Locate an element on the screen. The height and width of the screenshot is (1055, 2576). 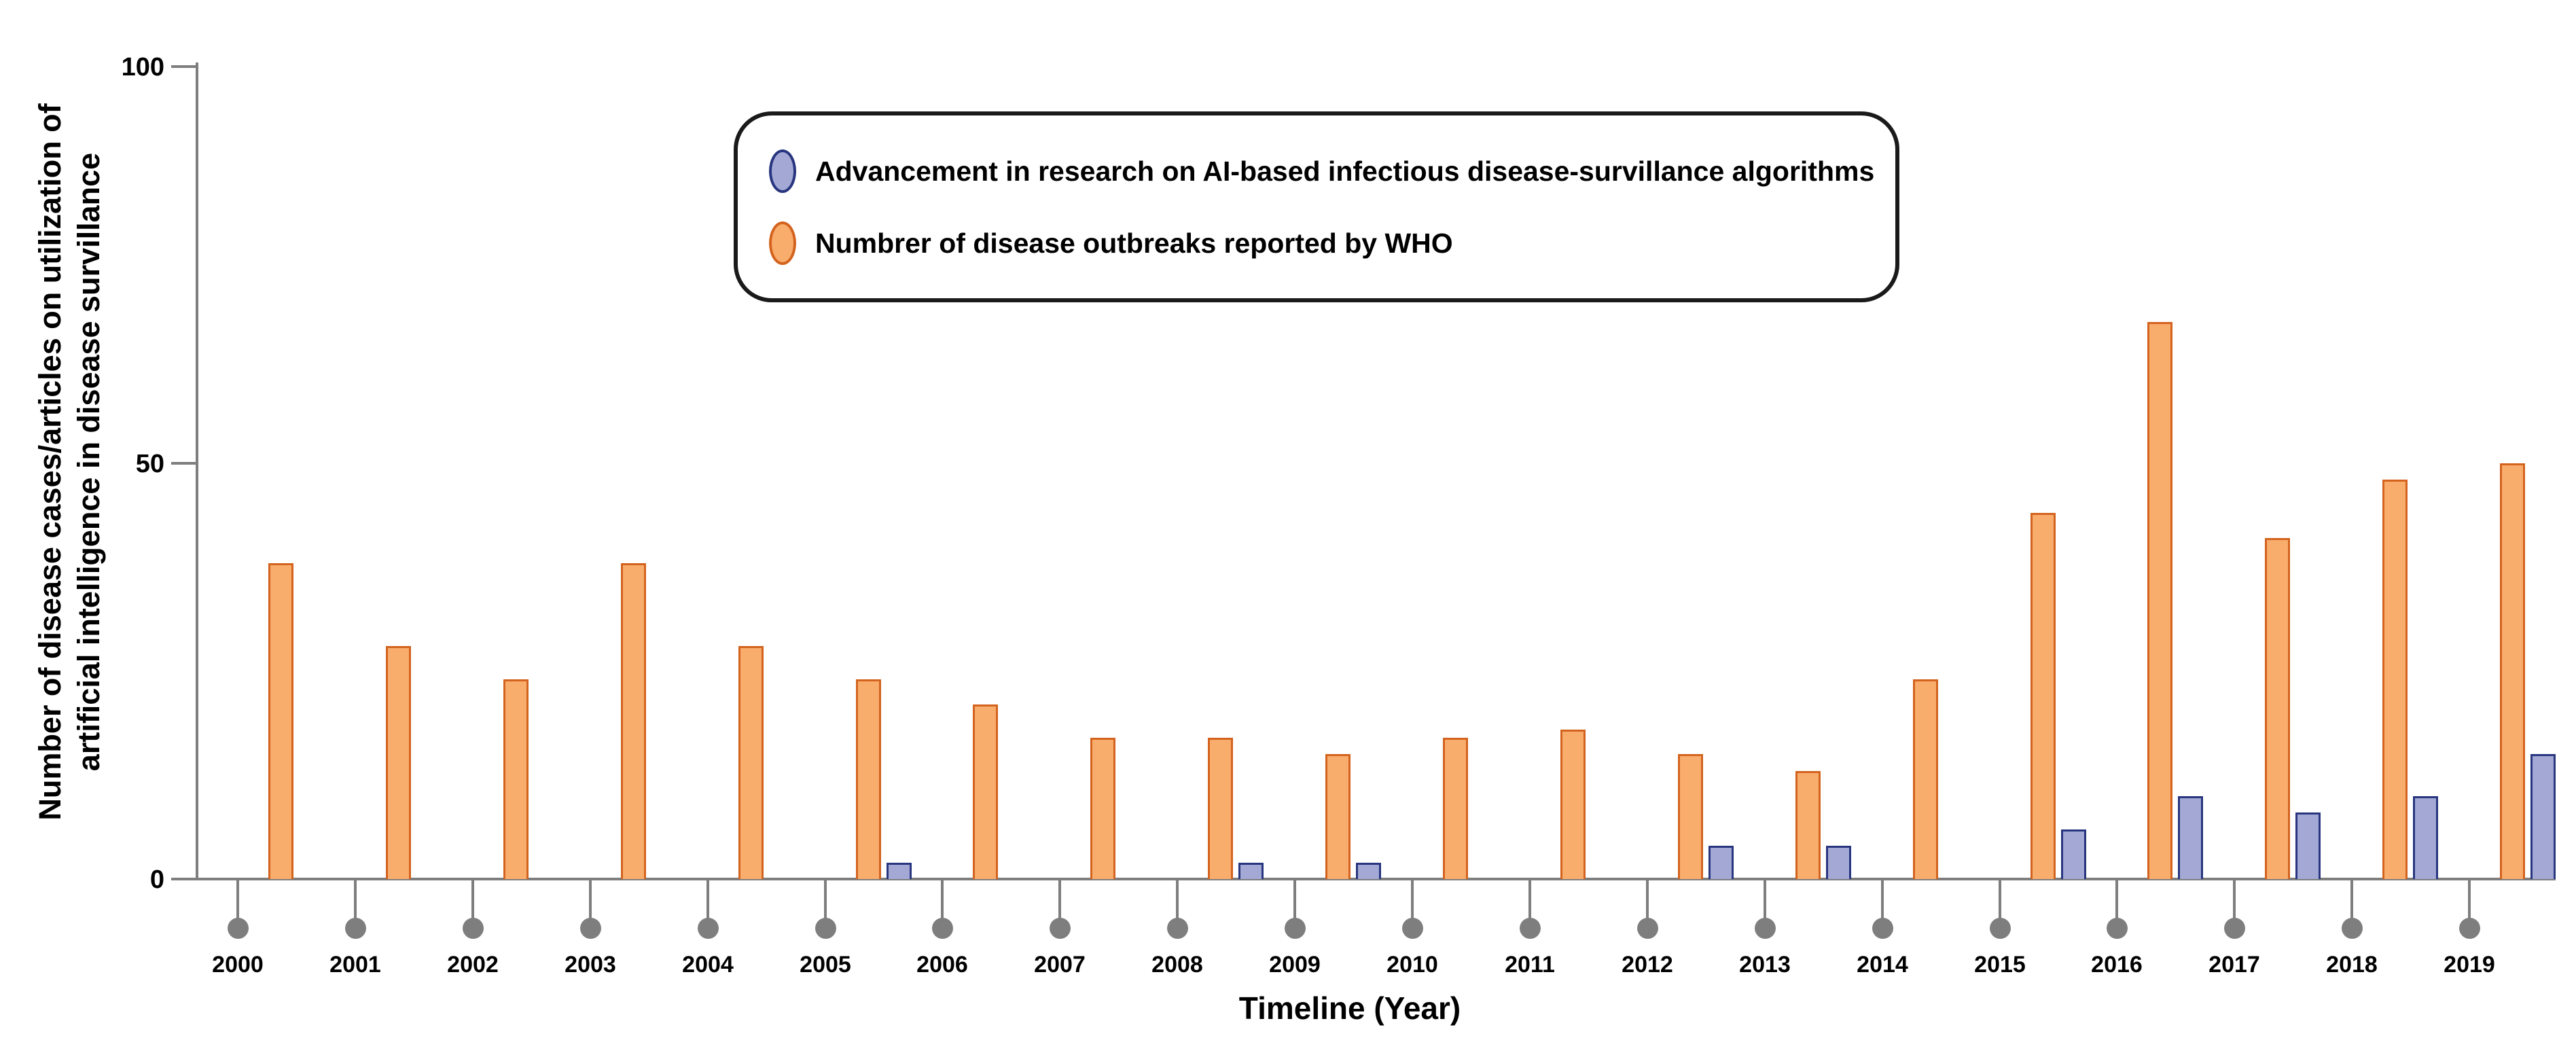
year-label: 2005 is located at coordinates (826, 965).